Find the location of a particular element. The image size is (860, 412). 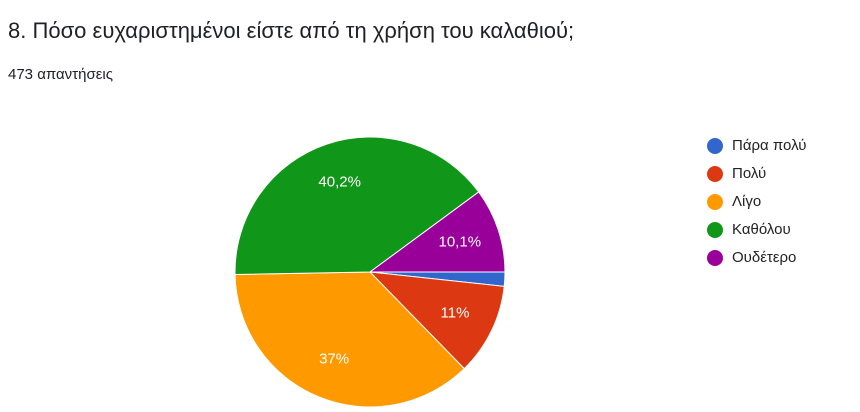

slice-label: 11% is located at coordinates (455, 312).